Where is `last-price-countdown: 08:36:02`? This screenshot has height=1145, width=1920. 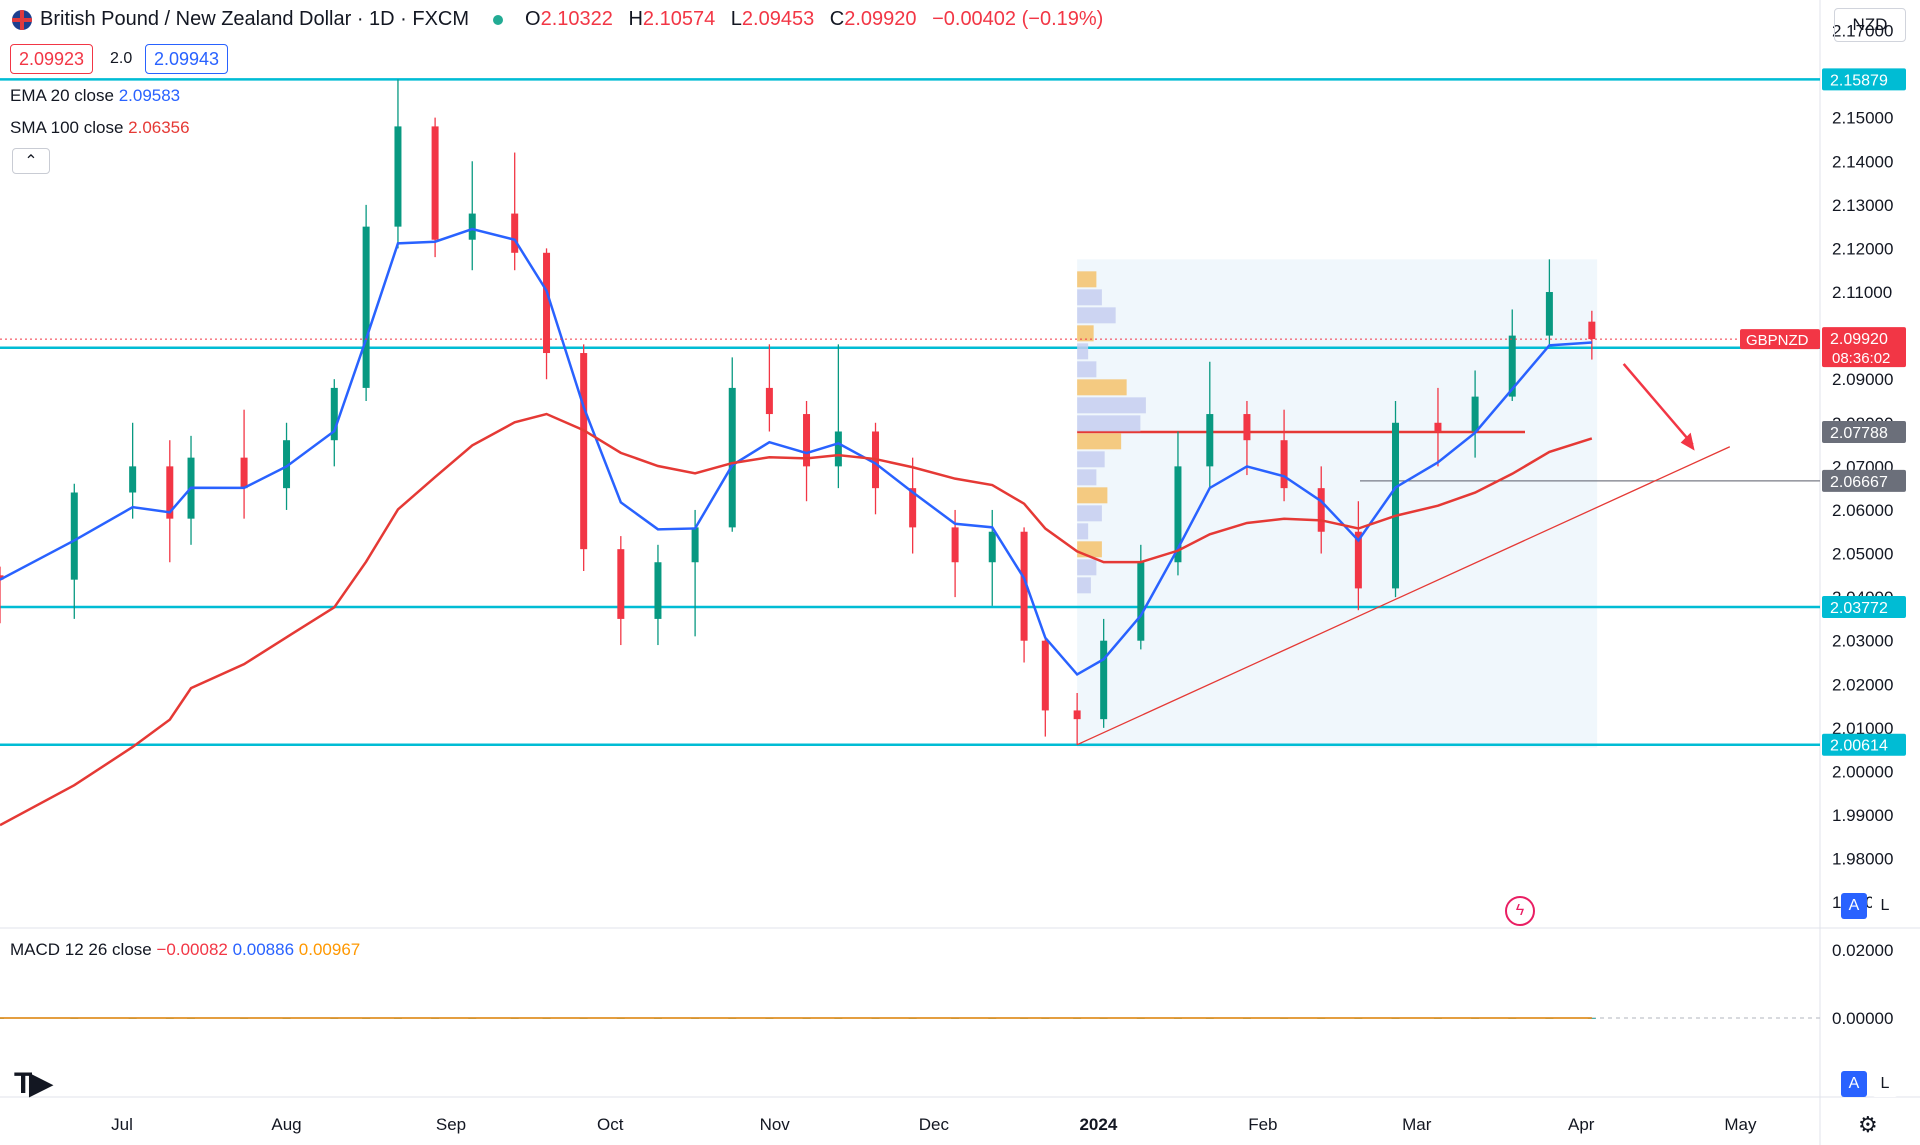
last-price-countdown: 08:36:02 is located at coordinates (1861, 358).